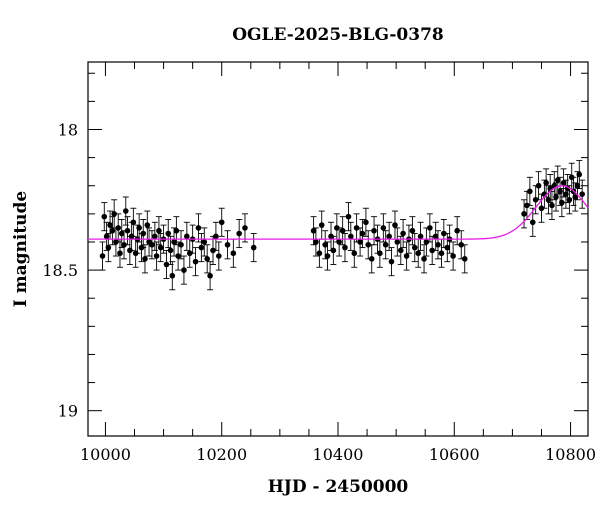  What do you see at coordinates (68, 411) in the screenshot?
I see `y-tick-label: 19` at bounding box center [68, 411].